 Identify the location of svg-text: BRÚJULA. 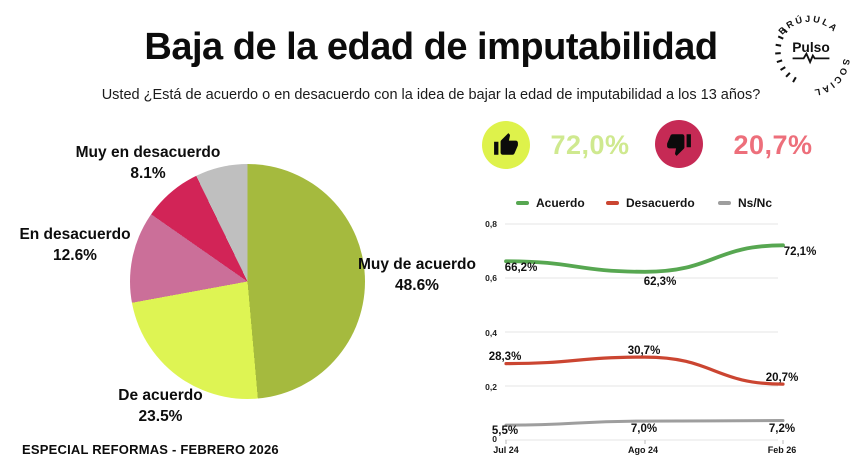
(809, 24).